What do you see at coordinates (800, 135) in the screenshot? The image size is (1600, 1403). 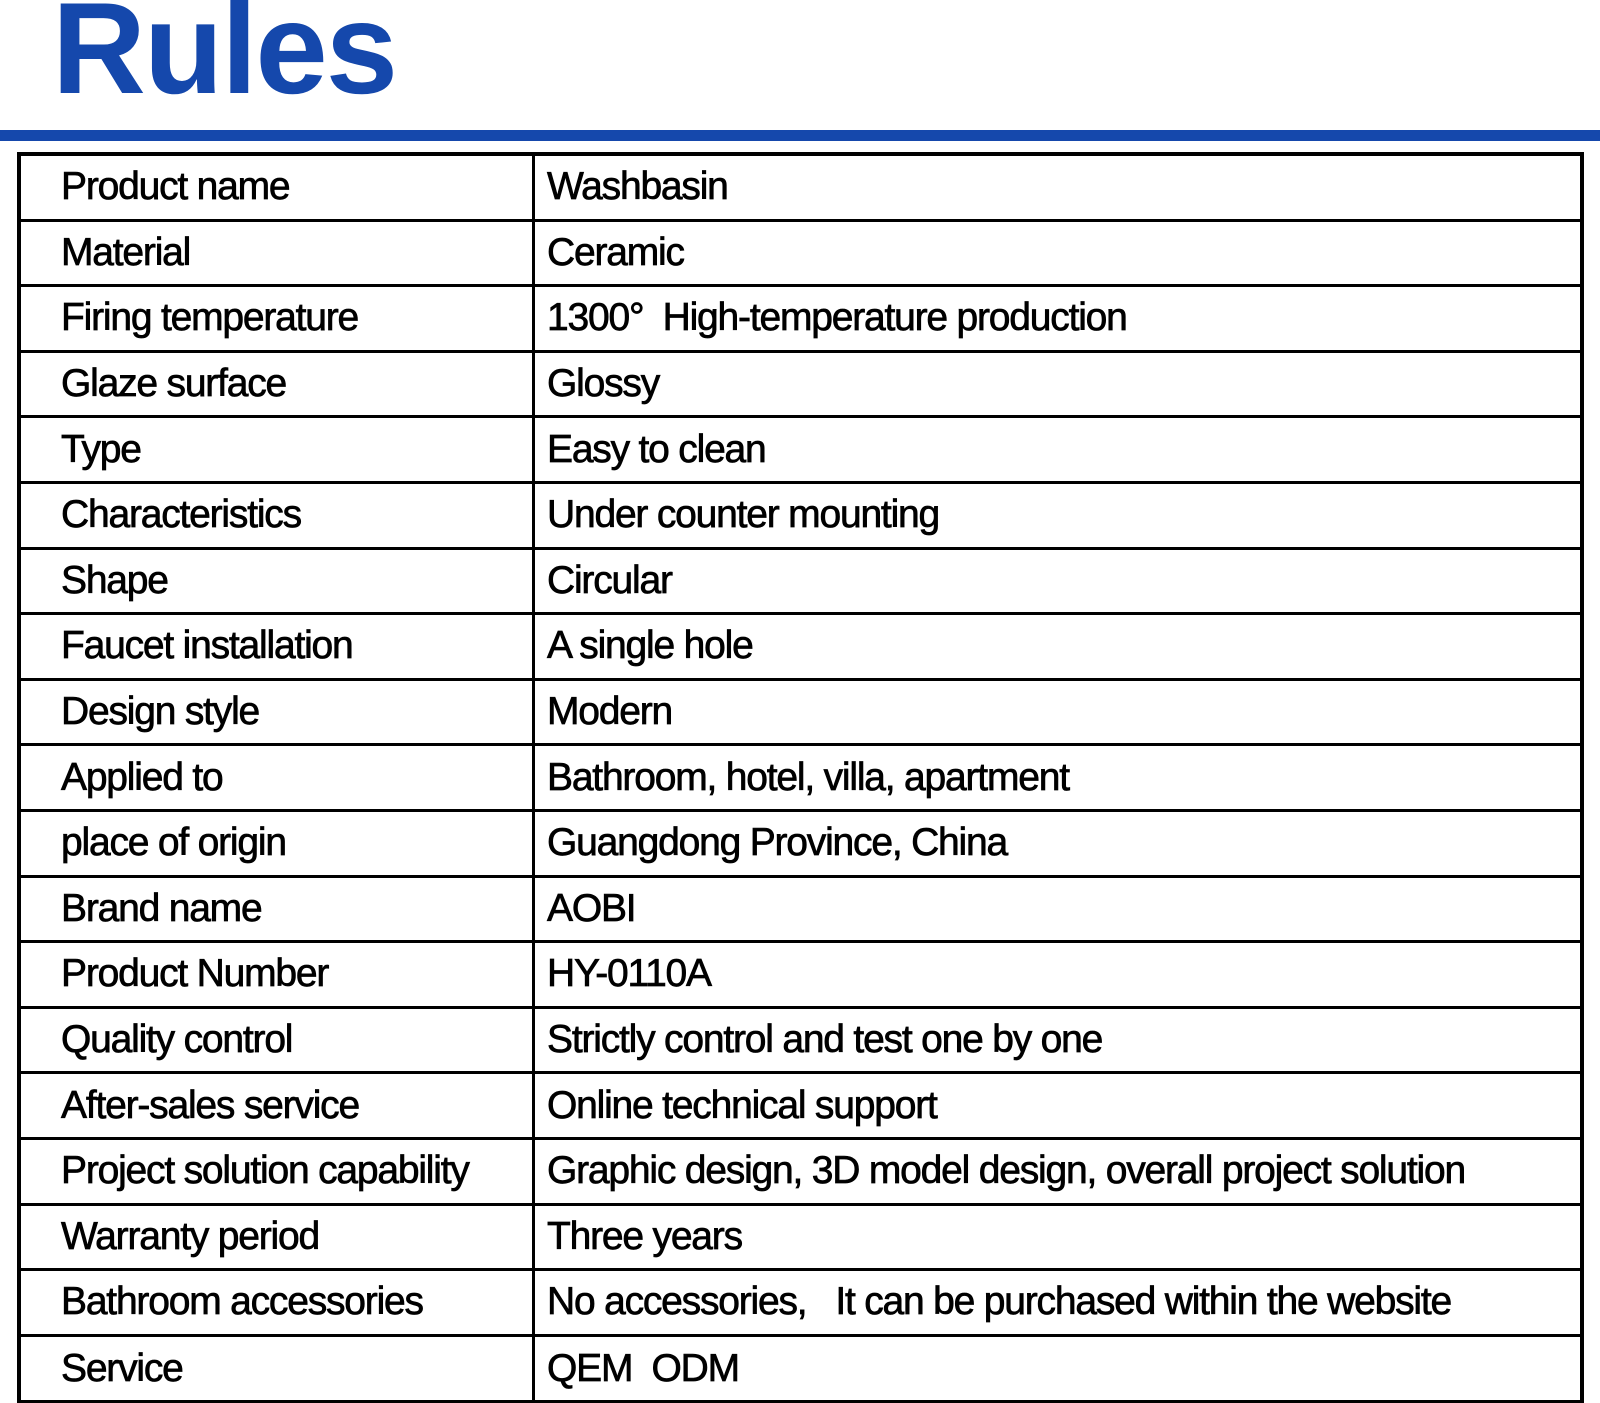 I see `title-underline` at bounding box center [800, 135].